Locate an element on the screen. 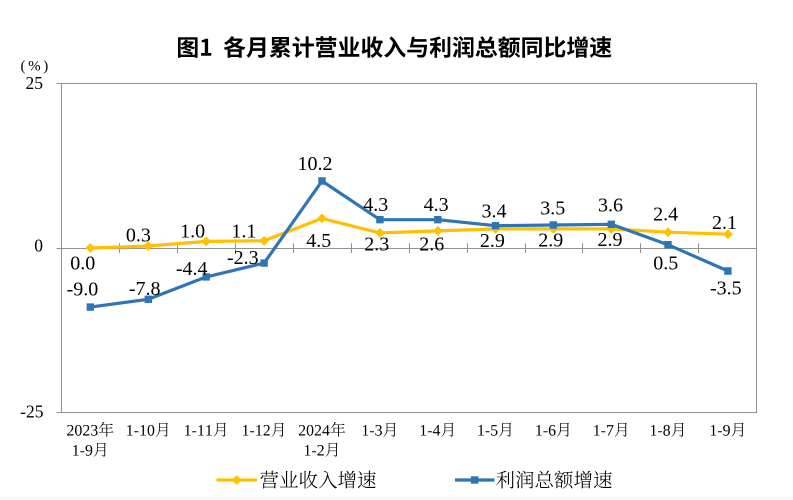  svg-text: 2.3 is located at coordinates (376, 245).